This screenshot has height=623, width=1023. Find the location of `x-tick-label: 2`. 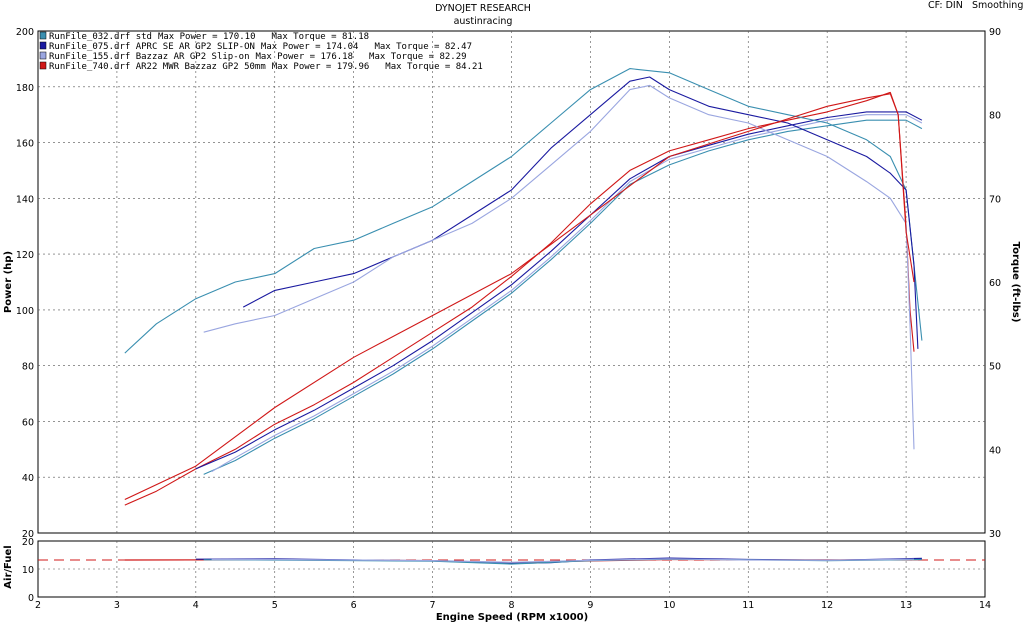

x-tick-label: 2 is located at coordinates (38, 605).